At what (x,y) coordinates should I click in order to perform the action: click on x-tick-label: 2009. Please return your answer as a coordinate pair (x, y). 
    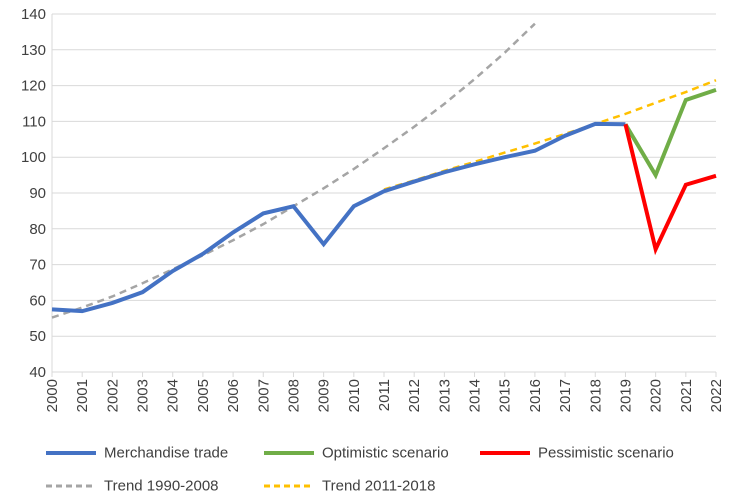
    Looking at the image, I should click on (324, 395).